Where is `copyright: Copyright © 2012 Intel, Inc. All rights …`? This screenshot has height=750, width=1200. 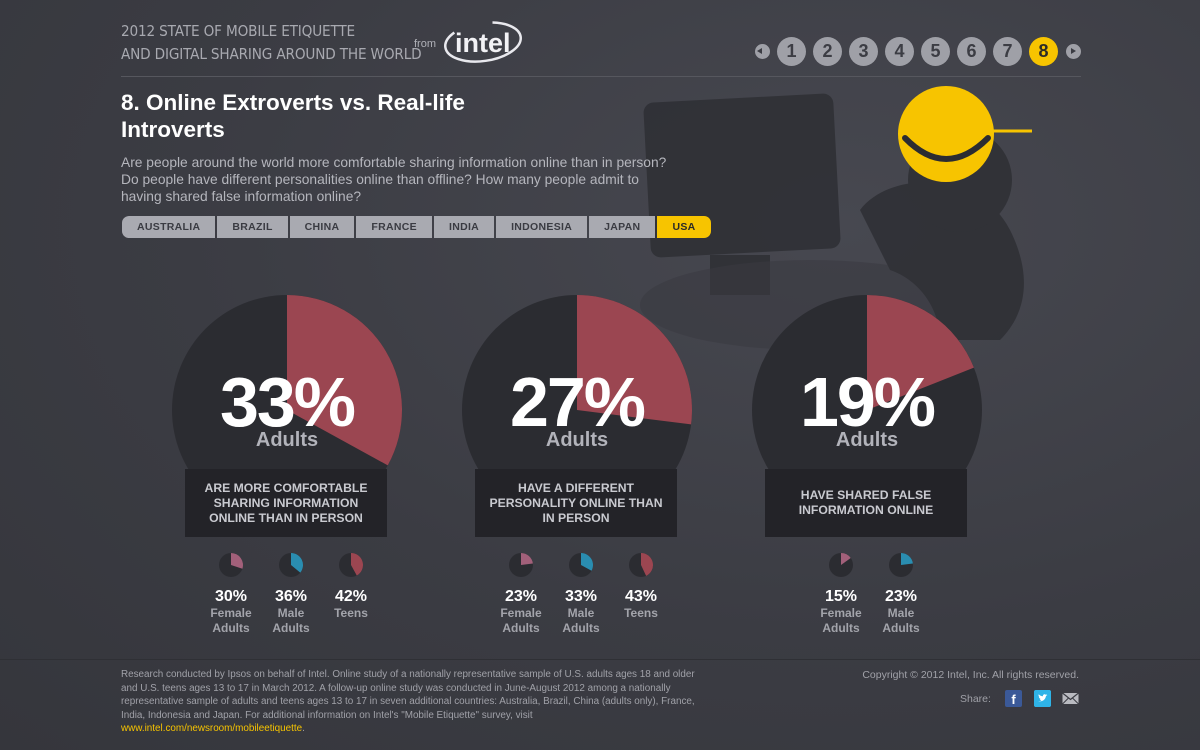 copyright: Copyright © 2012 Intel, Inc. All rights … is located at coordinates (970, 675).